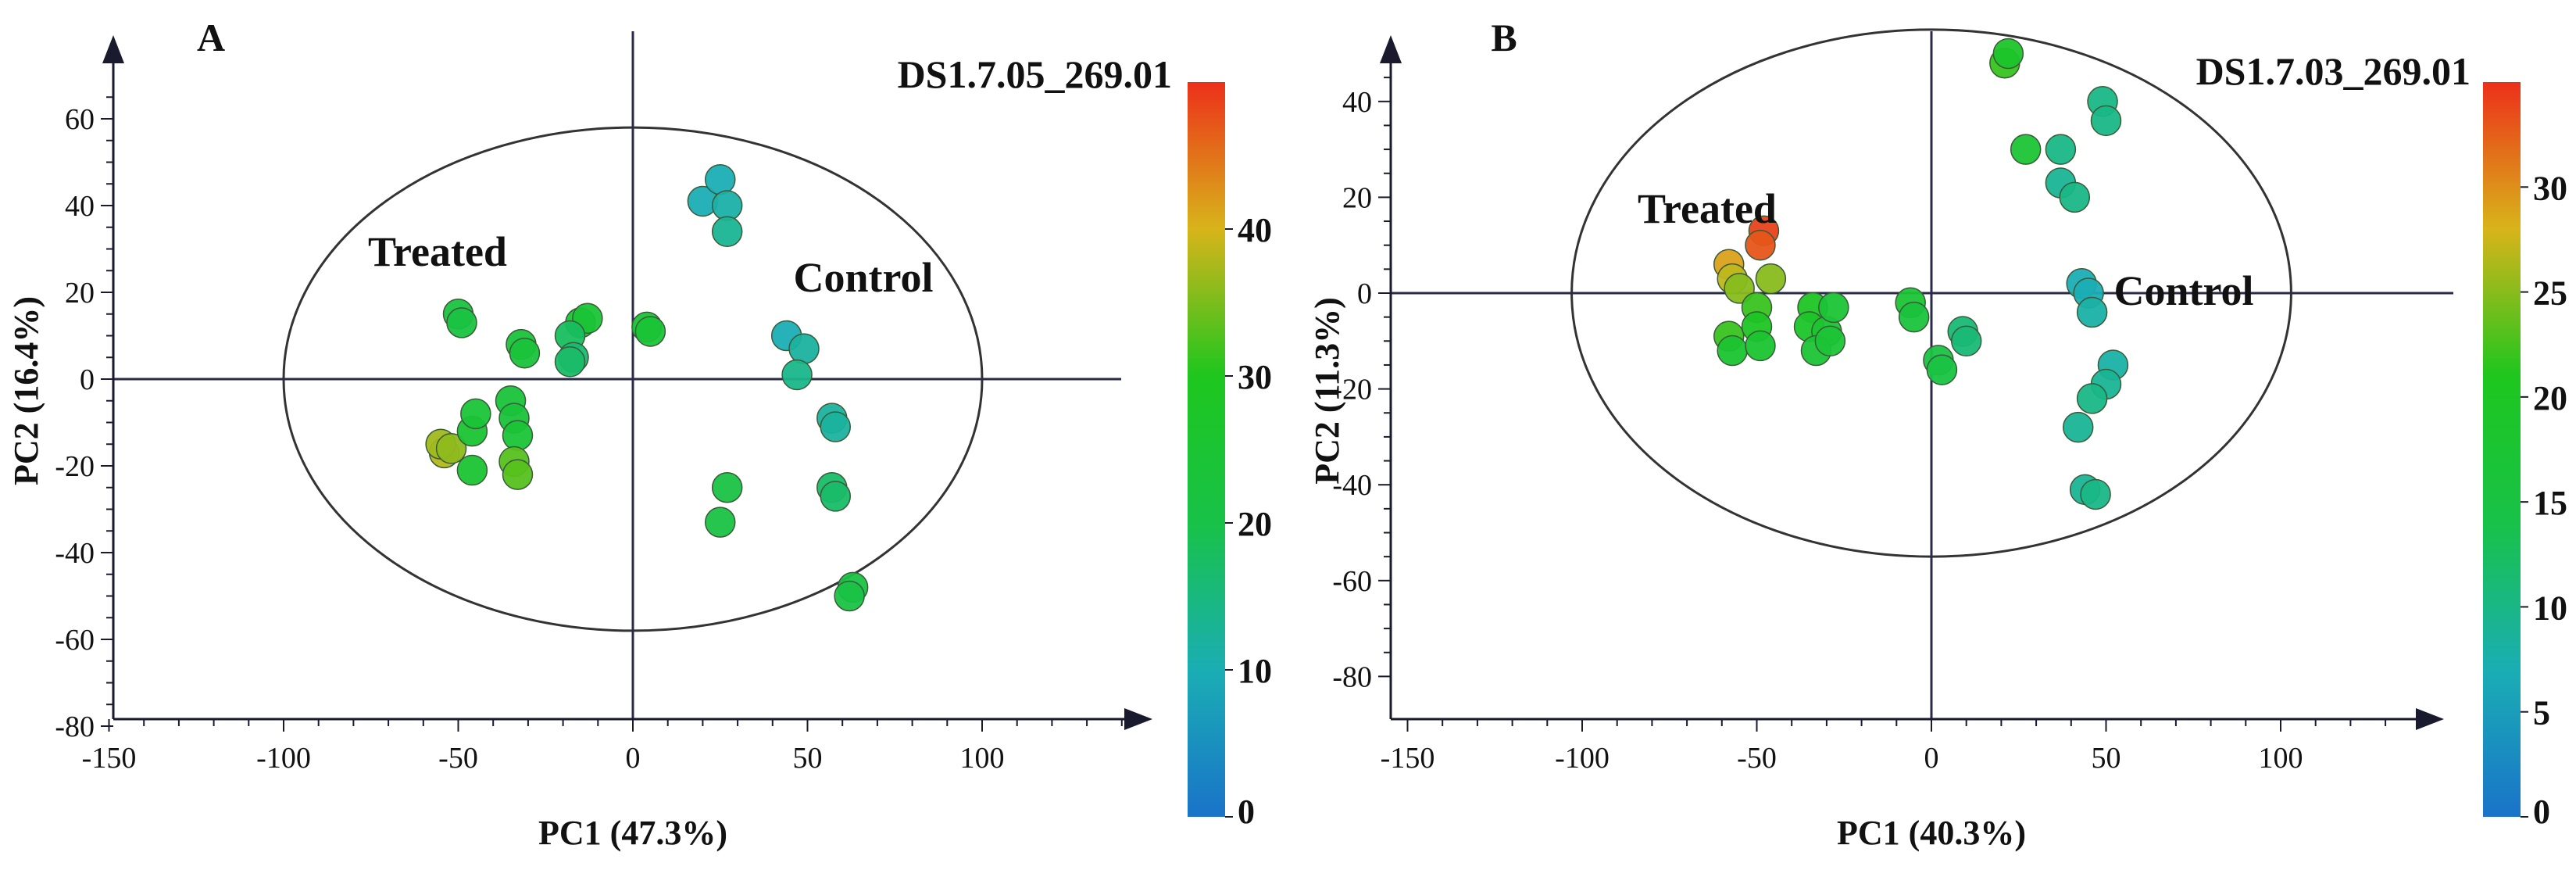 The height and width of the screenshot is (877, 2576). I want to click on colorbar-tick-label: 40, so click(1255, 230).